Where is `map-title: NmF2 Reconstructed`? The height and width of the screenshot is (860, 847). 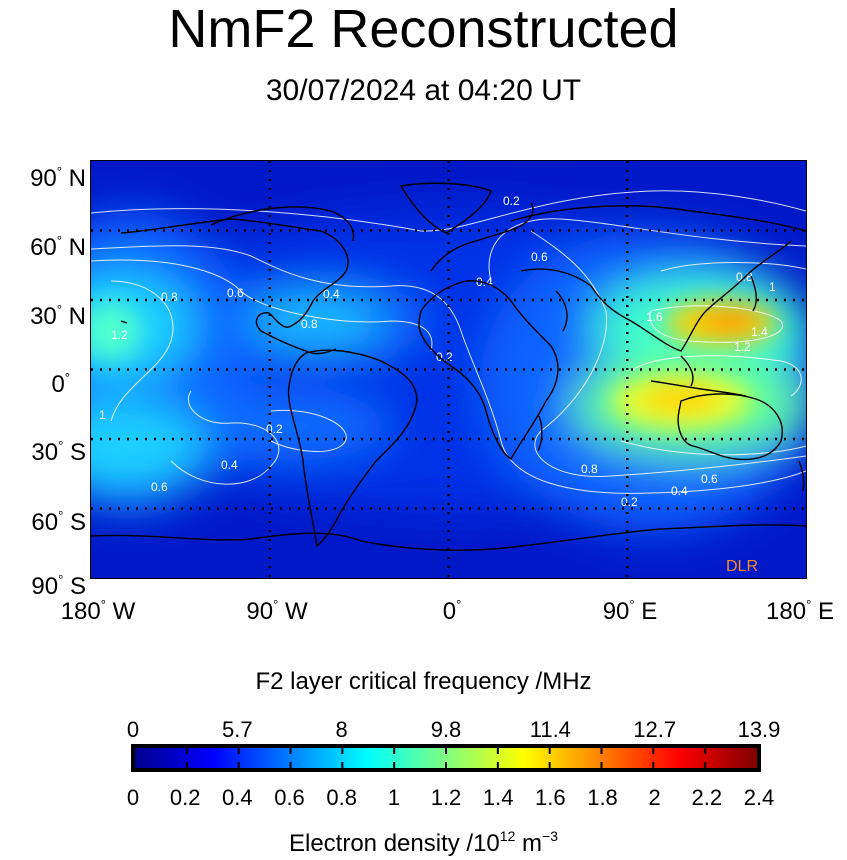
map-title: NmF2 Reconstructed is located at coordinates (423, 29).